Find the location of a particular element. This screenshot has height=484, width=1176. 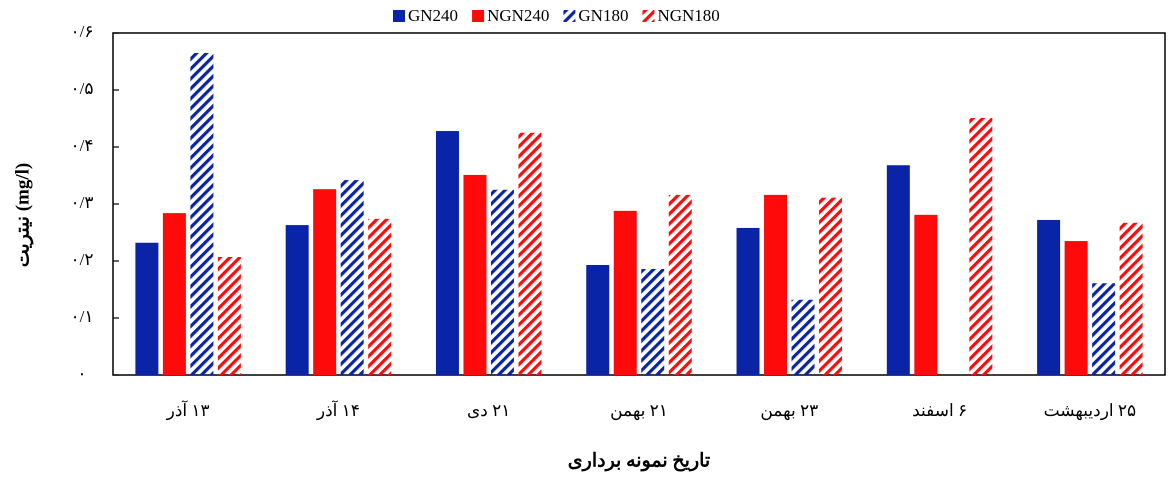

y-tick-label: ۰/۶ is located at coordinates (82, 31).